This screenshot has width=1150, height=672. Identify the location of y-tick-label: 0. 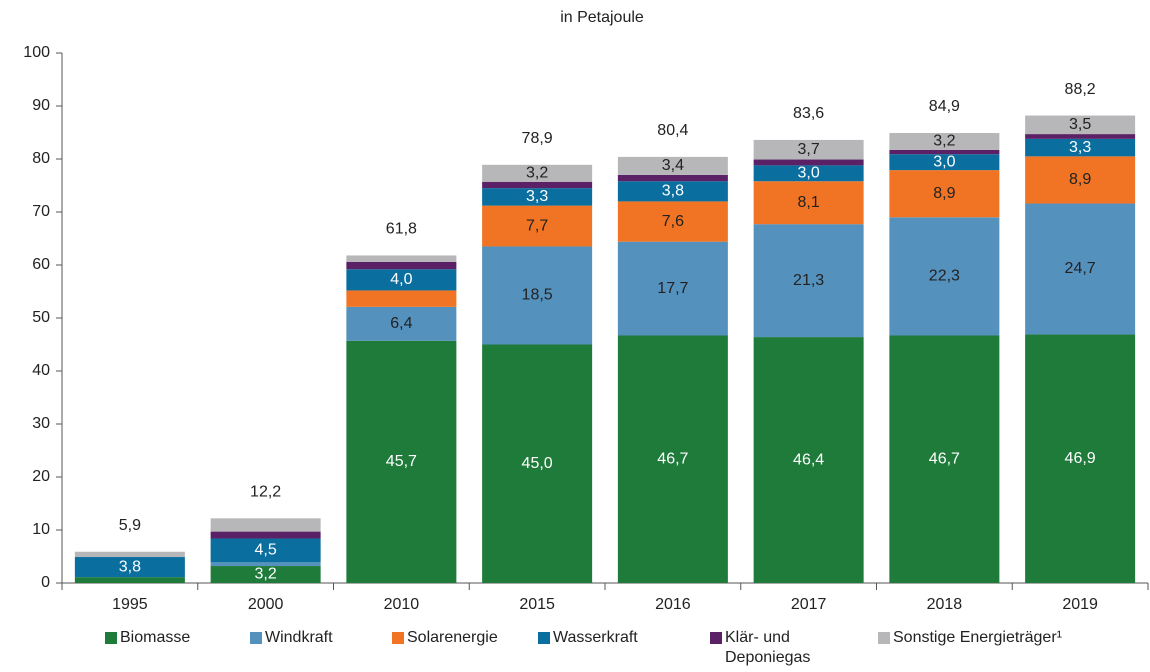
(45, 582).